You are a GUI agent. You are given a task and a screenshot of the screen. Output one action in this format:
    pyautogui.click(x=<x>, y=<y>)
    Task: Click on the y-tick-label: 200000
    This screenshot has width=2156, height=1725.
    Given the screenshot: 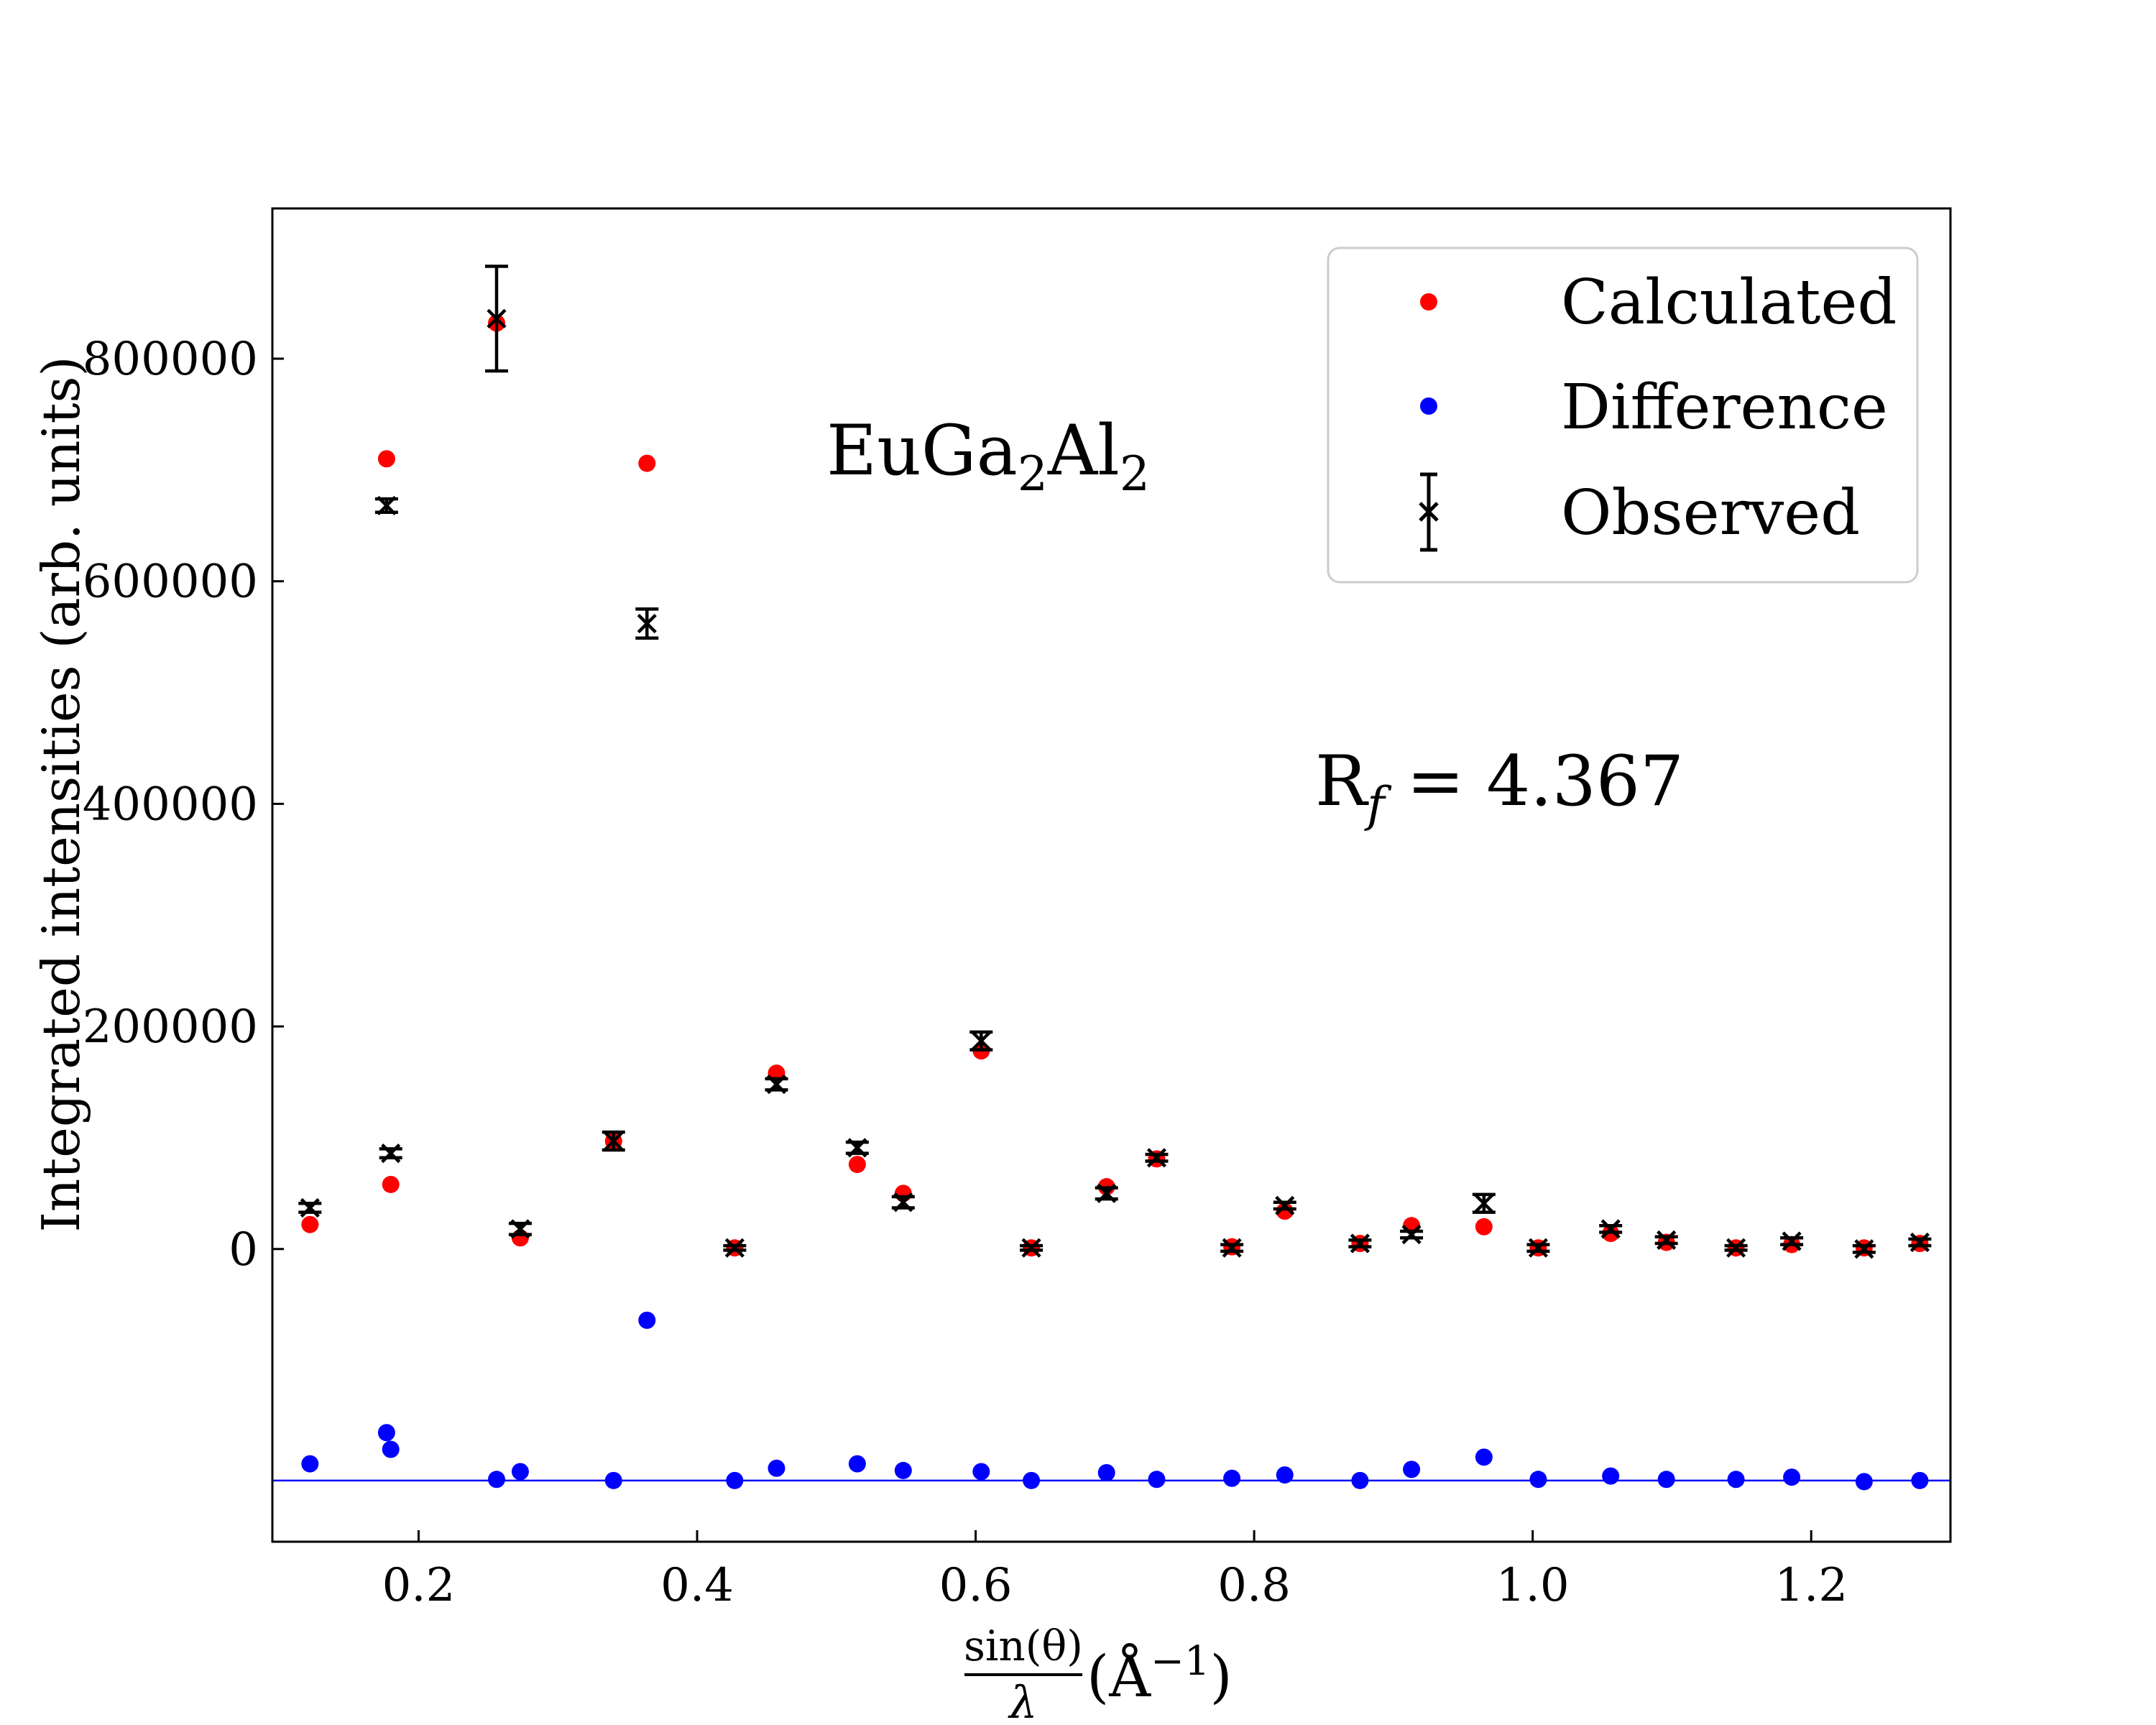 What is the action you would take?
    pyautogui.click(x=170, y=1027)
    